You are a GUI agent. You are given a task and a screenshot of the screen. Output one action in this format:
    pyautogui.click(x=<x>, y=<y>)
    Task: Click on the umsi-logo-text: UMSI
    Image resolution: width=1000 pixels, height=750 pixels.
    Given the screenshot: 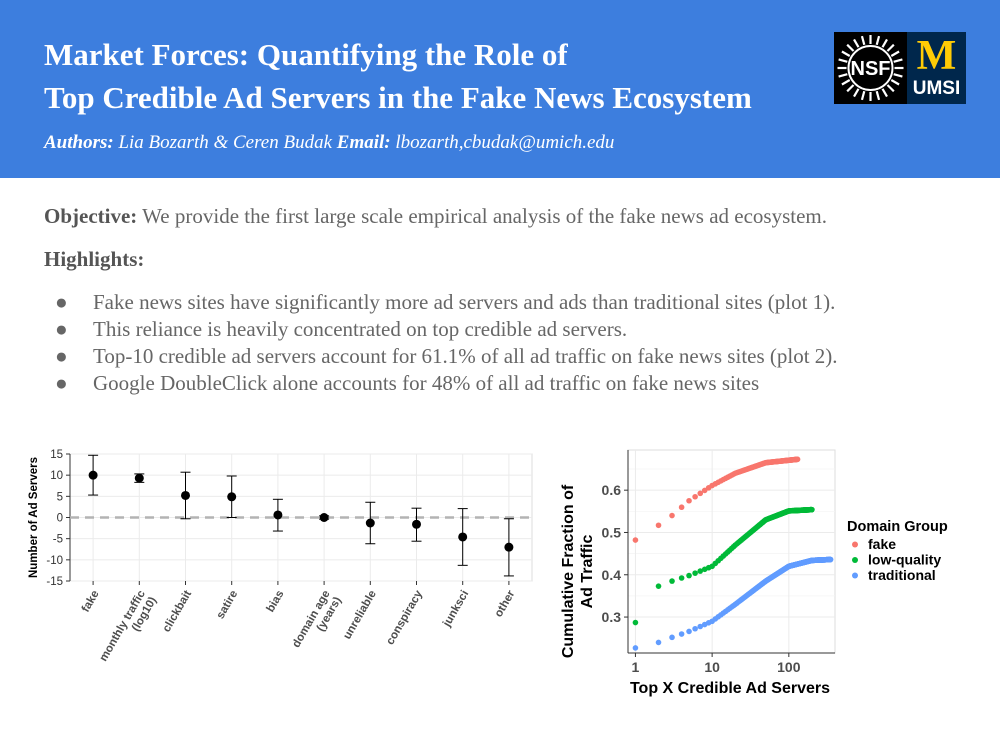 What is the action you would take?
    pyautogui.click(x=936, y=88)
    